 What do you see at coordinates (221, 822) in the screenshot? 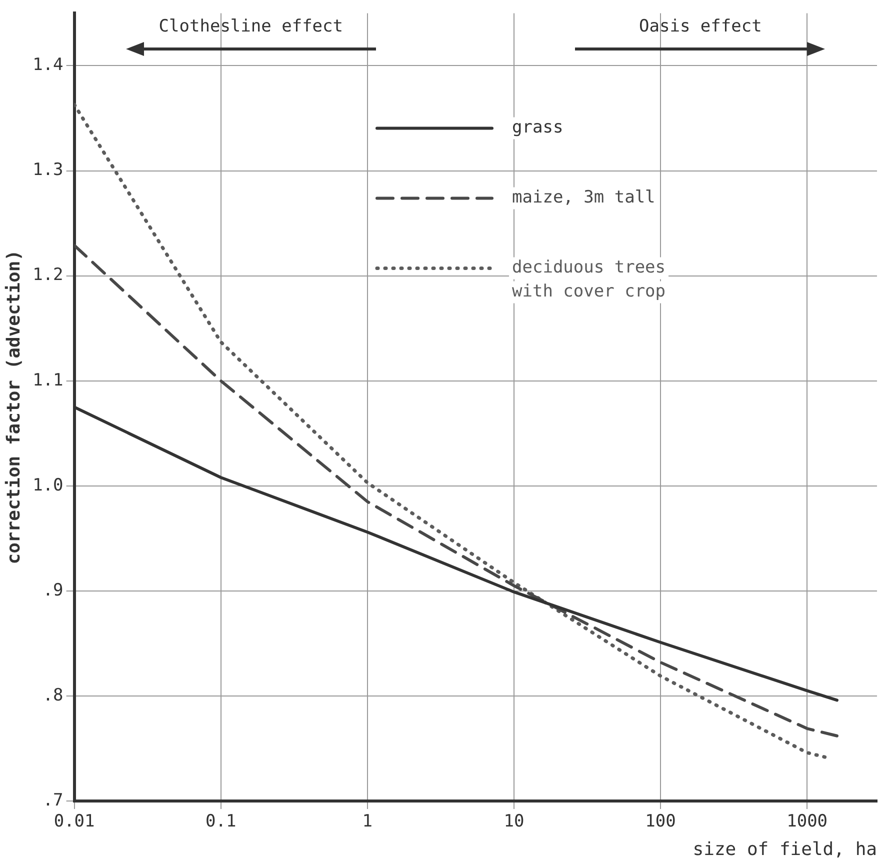
I see `x-tick-label: 0.1` at bounding box center [221, 822].